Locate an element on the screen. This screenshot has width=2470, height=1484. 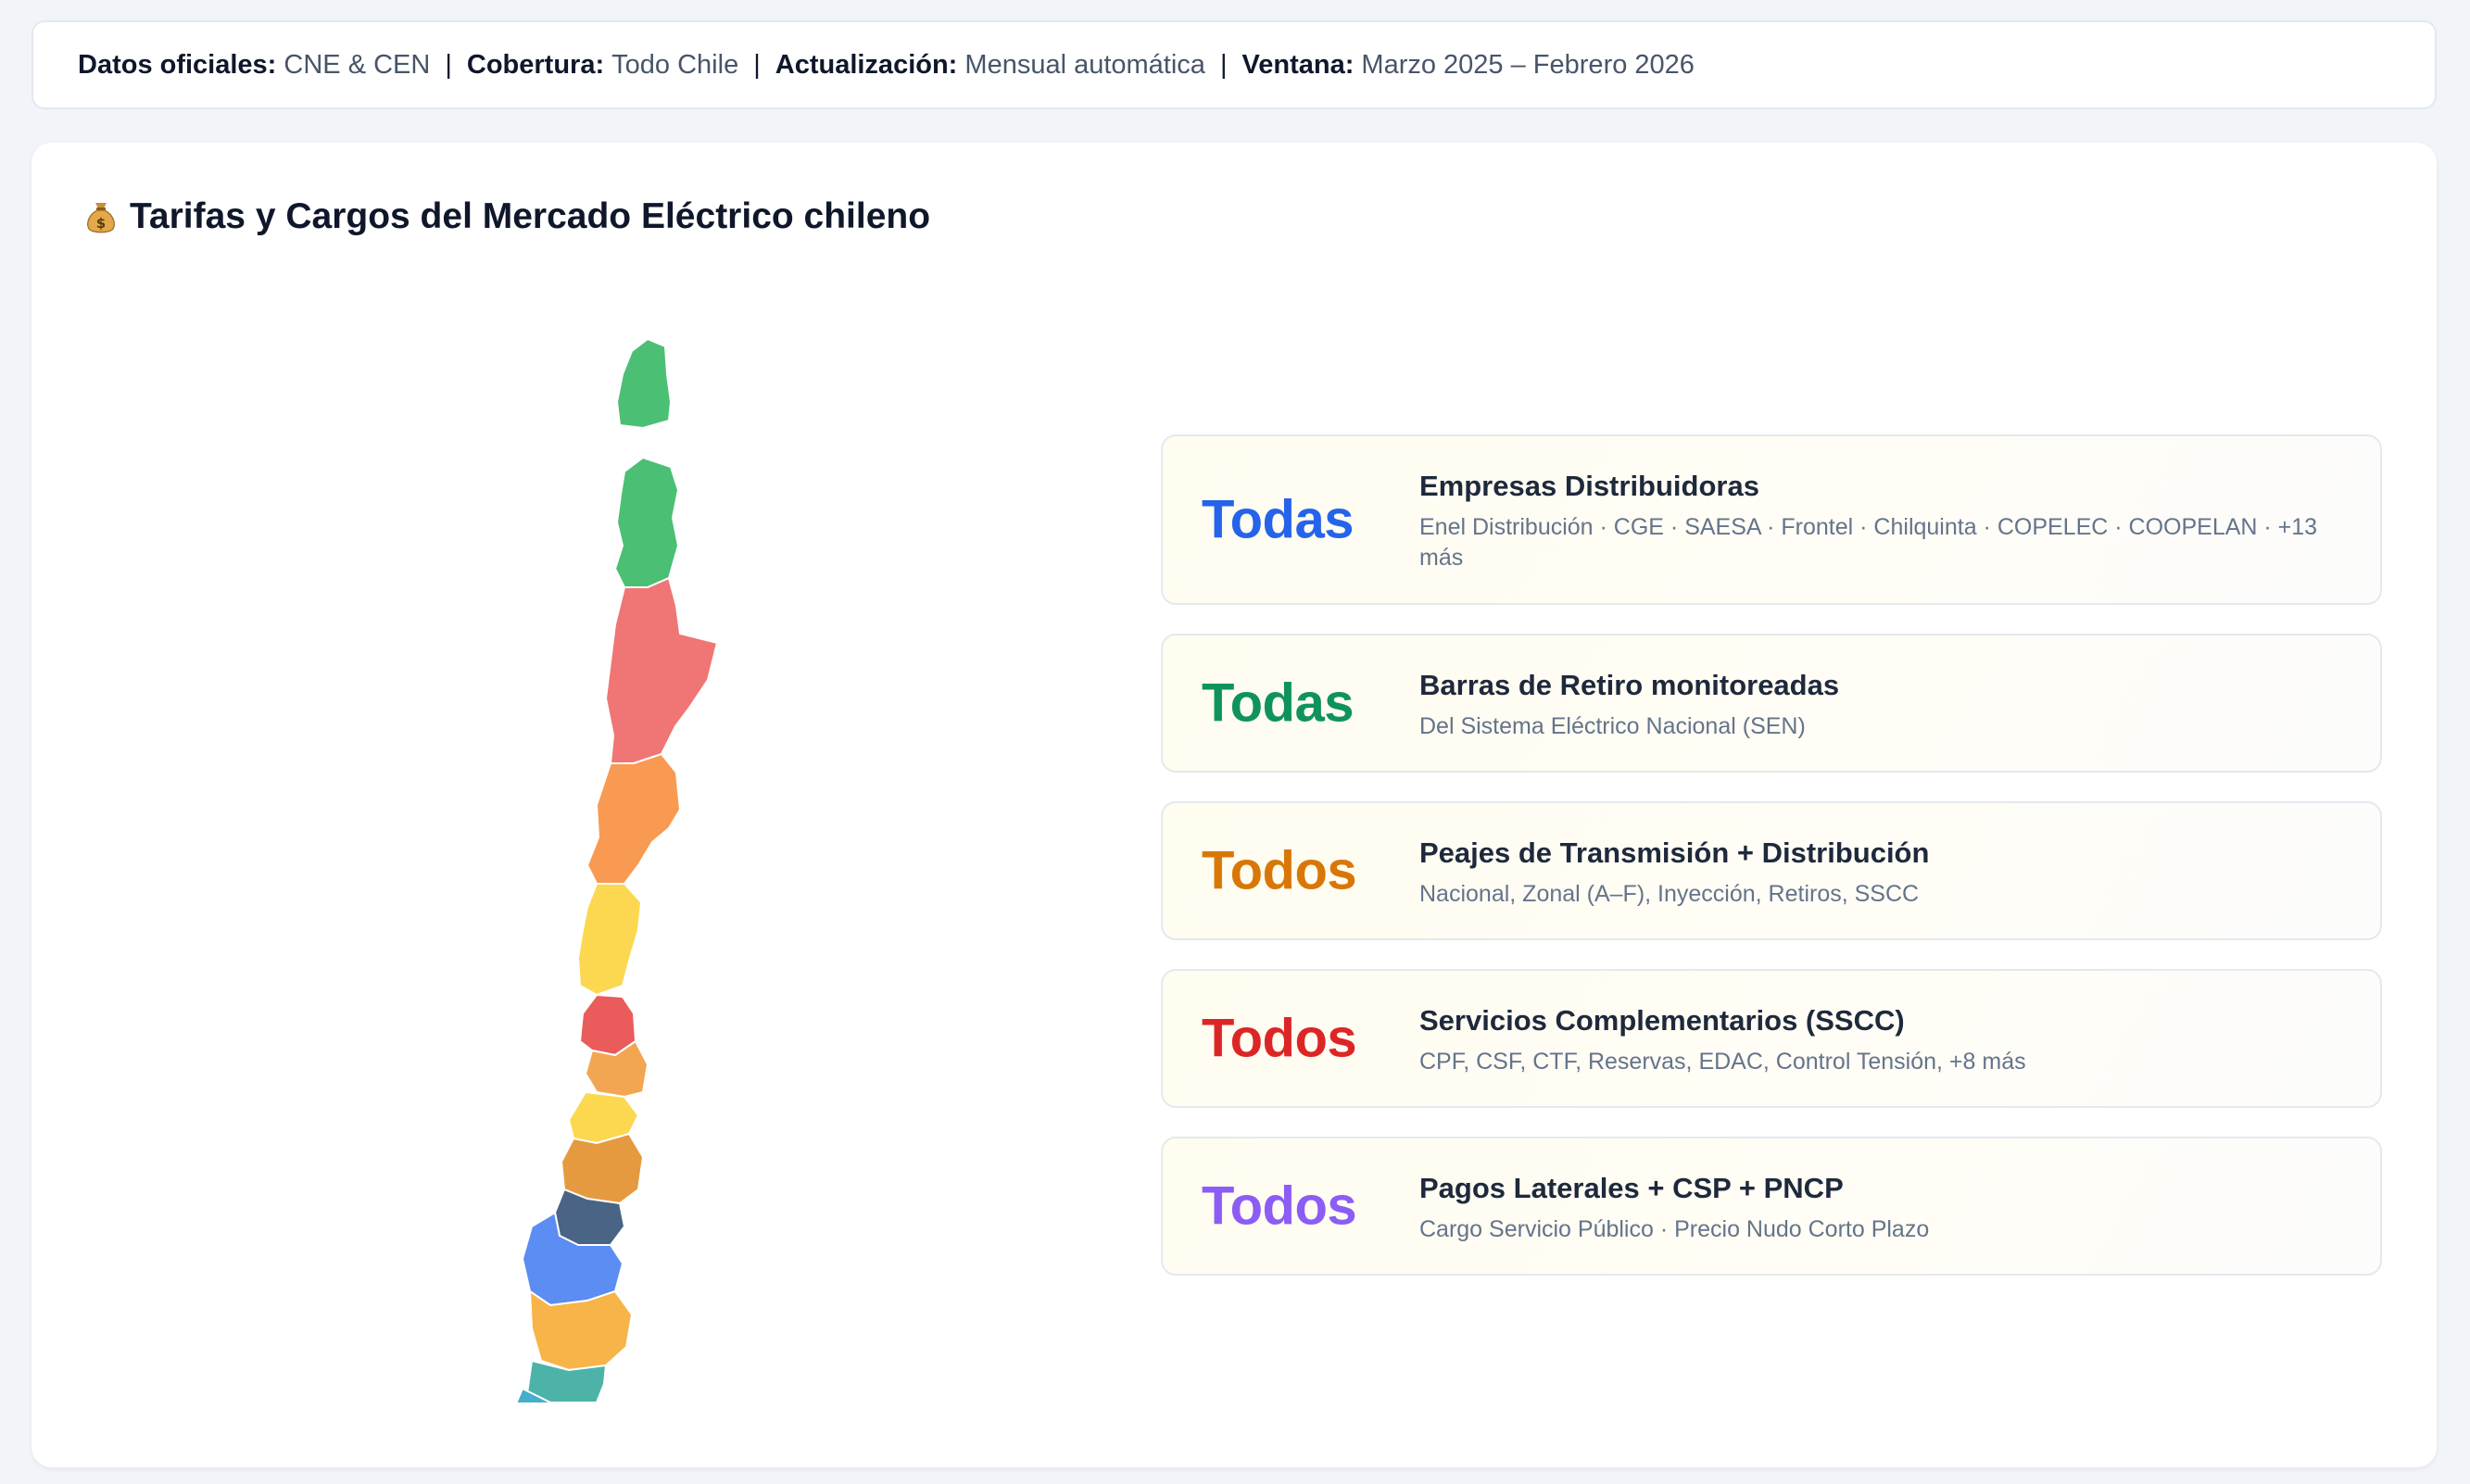
chile-regions-map is located at coordinates (617, 870).